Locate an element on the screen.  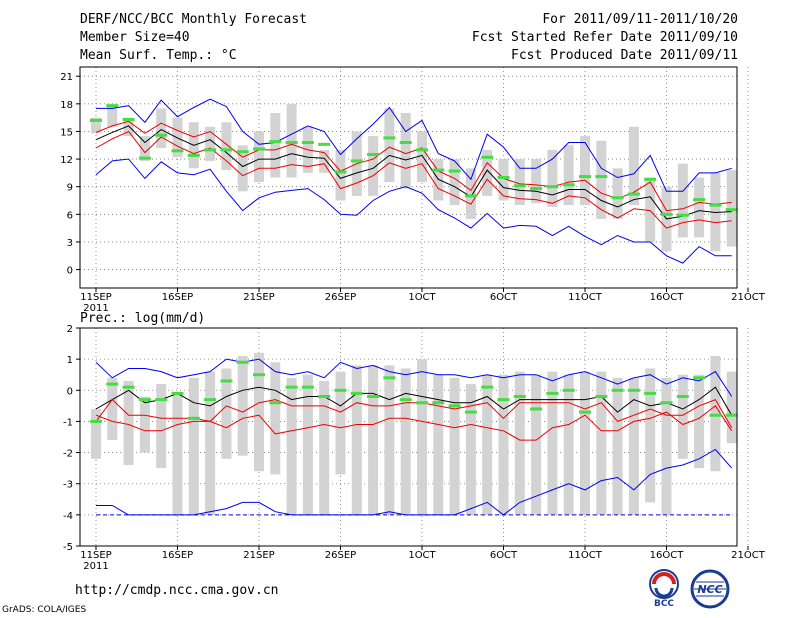
ncc-logo-text: NCC is located at coordinates (709, 589).